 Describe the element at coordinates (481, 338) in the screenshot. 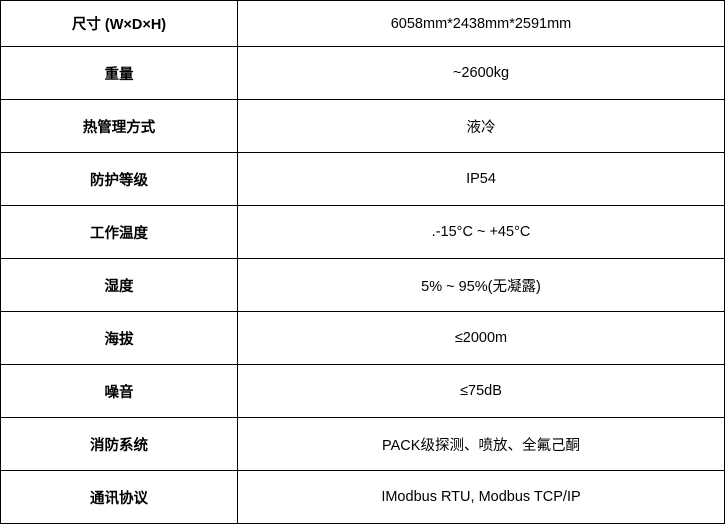

I see `spec-value: ≤2000m` at that location.